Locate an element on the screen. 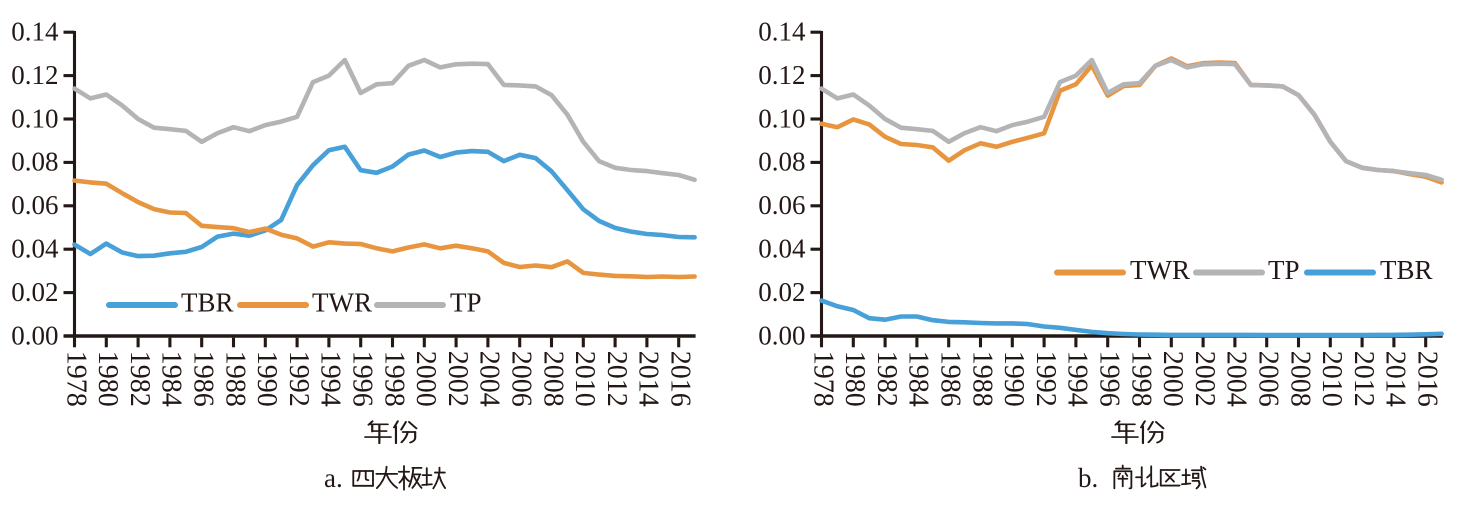  svg-text: a. is located at coordinates (333, 478).